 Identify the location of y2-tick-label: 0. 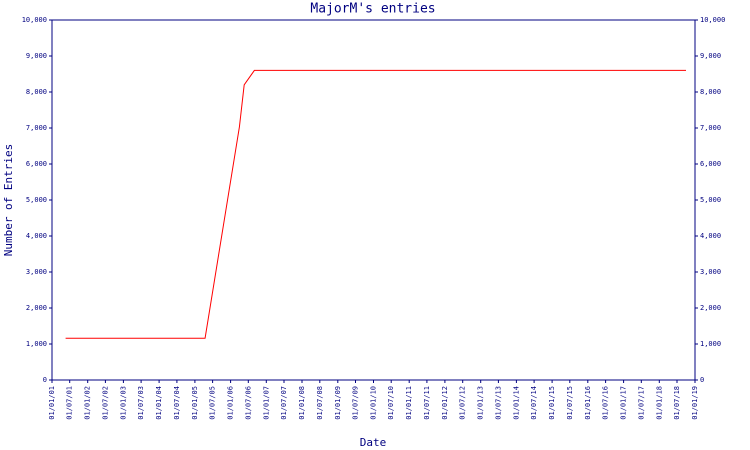
(702, 380).